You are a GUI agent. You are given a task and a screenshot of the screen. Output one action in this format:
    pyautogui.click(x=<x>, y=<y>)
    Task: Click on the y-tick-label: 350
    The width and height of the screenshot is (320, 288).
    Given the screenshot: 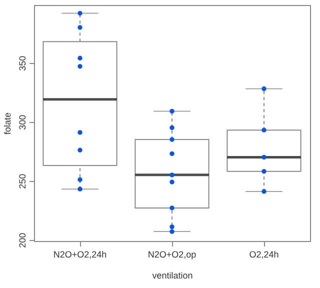 What is the action you would take?
    pyautogui.click(x=23, y=63)
    